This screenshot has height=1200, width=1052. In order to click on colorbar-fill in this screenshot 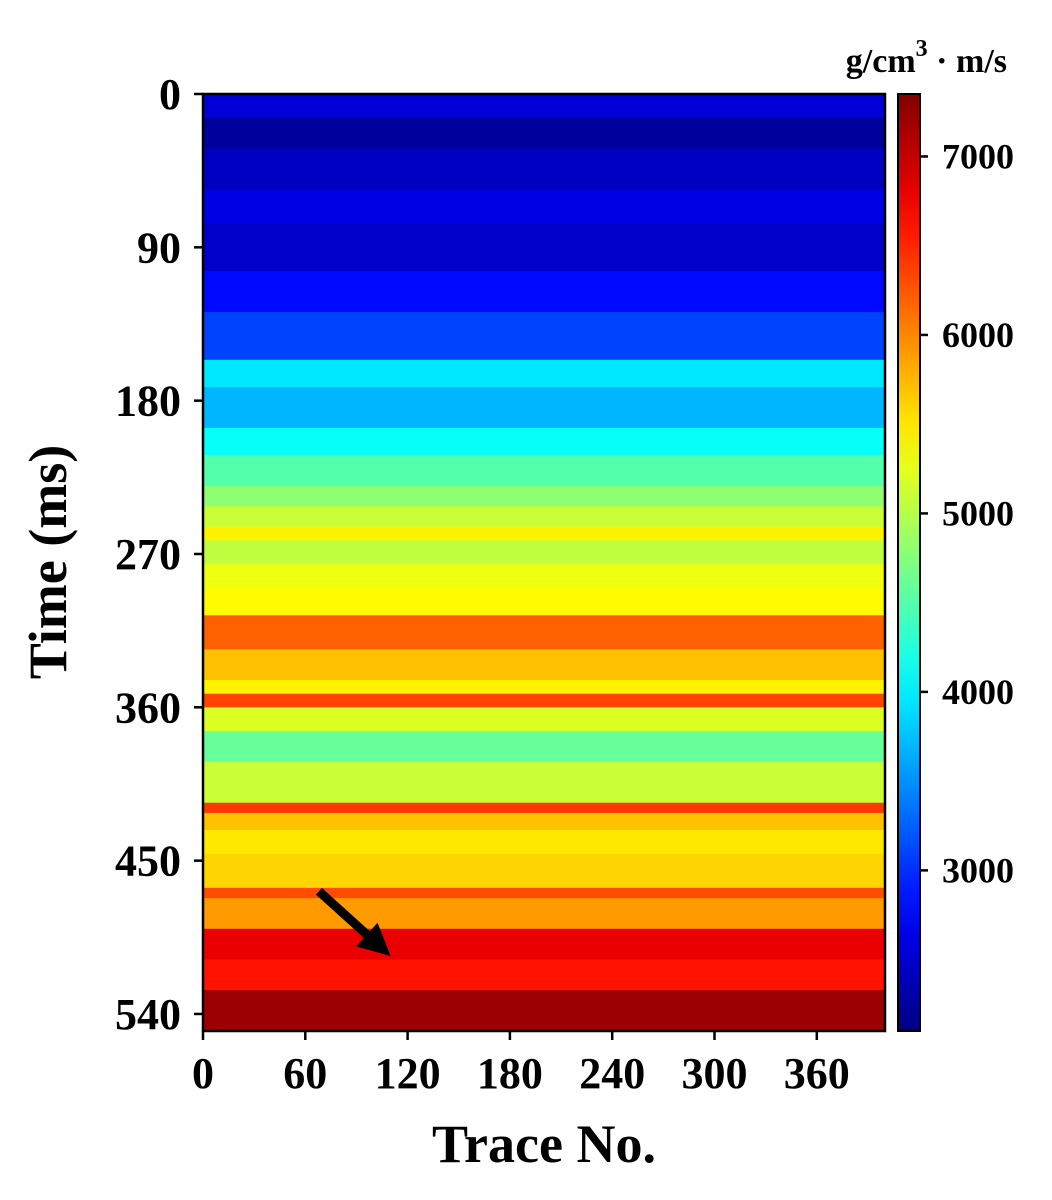, I will do `click(909, 562)`.